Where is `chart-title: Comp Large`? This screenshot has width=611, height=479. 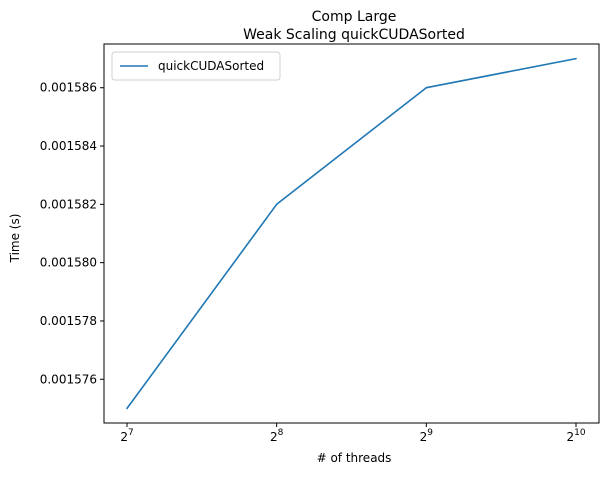
chart-title: Comp Large is located at coordinates (354, 17).